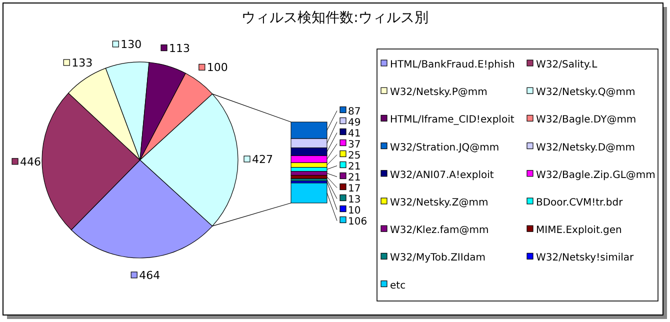 The image size is (670, 322). What do you see at coordinates (149, 275) in the screenshot?
I see `data-label: 464` at bounding box center [149, 275].